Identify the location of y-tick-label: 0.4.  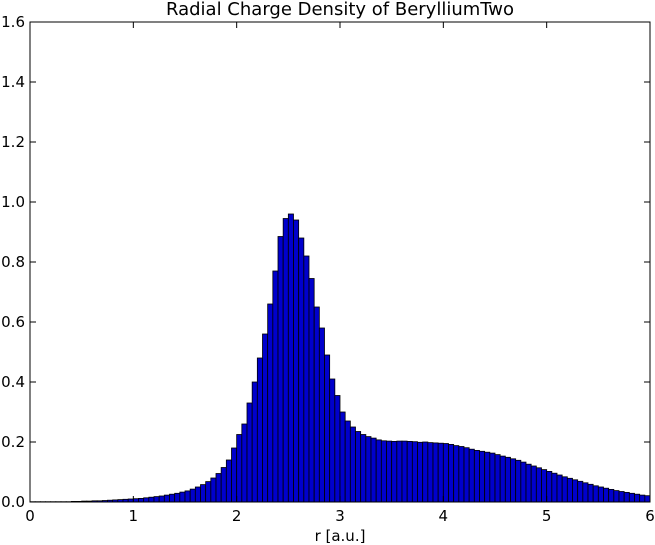
(13, 382).